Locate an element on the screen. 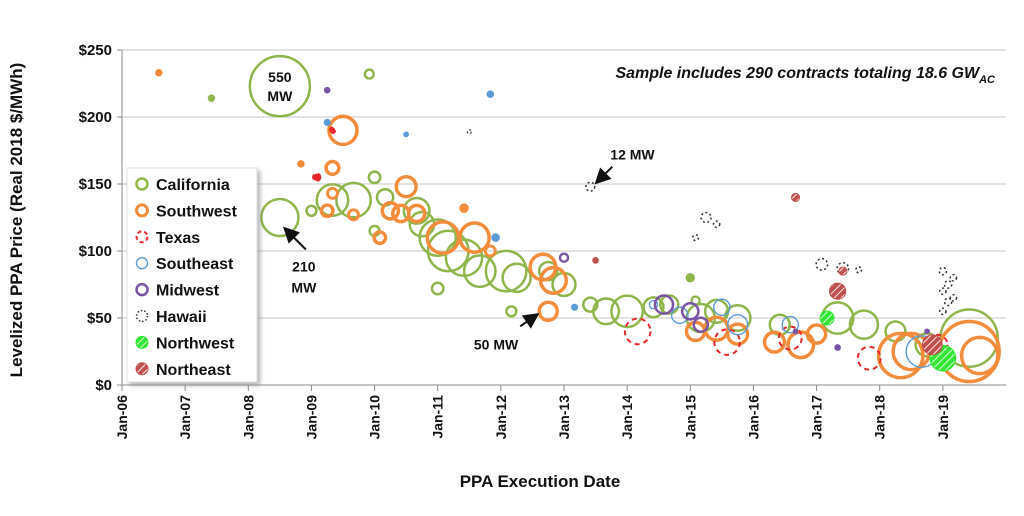  series-northeast is located at coordinates (767, 274).